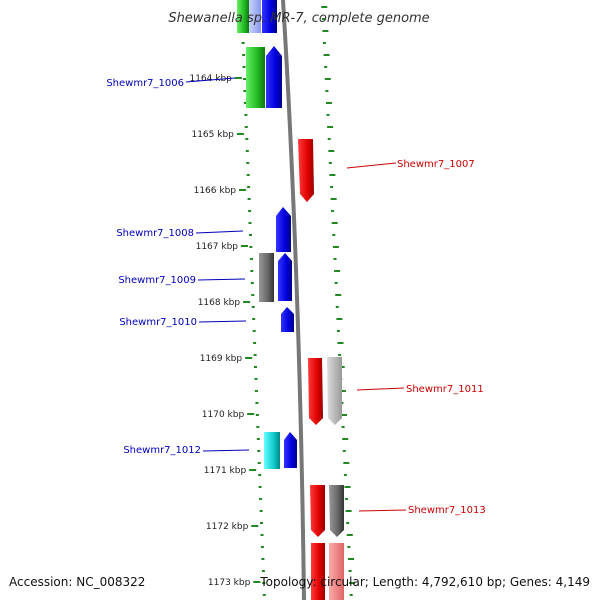 This screenshot has height=600, width=600. Describe the element at coordinates (158, 322) in the screenshot. I see `gene-label-1010: Shewmr7_1010` at that location.